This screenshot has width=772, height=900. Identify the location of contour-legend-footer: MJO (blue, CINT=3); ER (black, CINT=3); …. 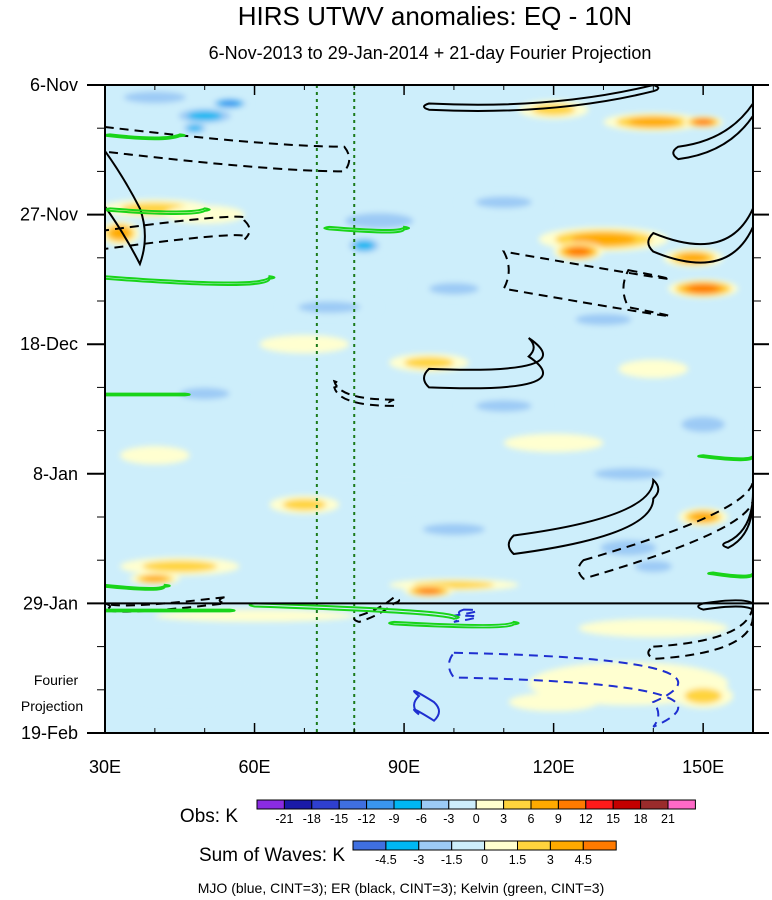
(401, 888).